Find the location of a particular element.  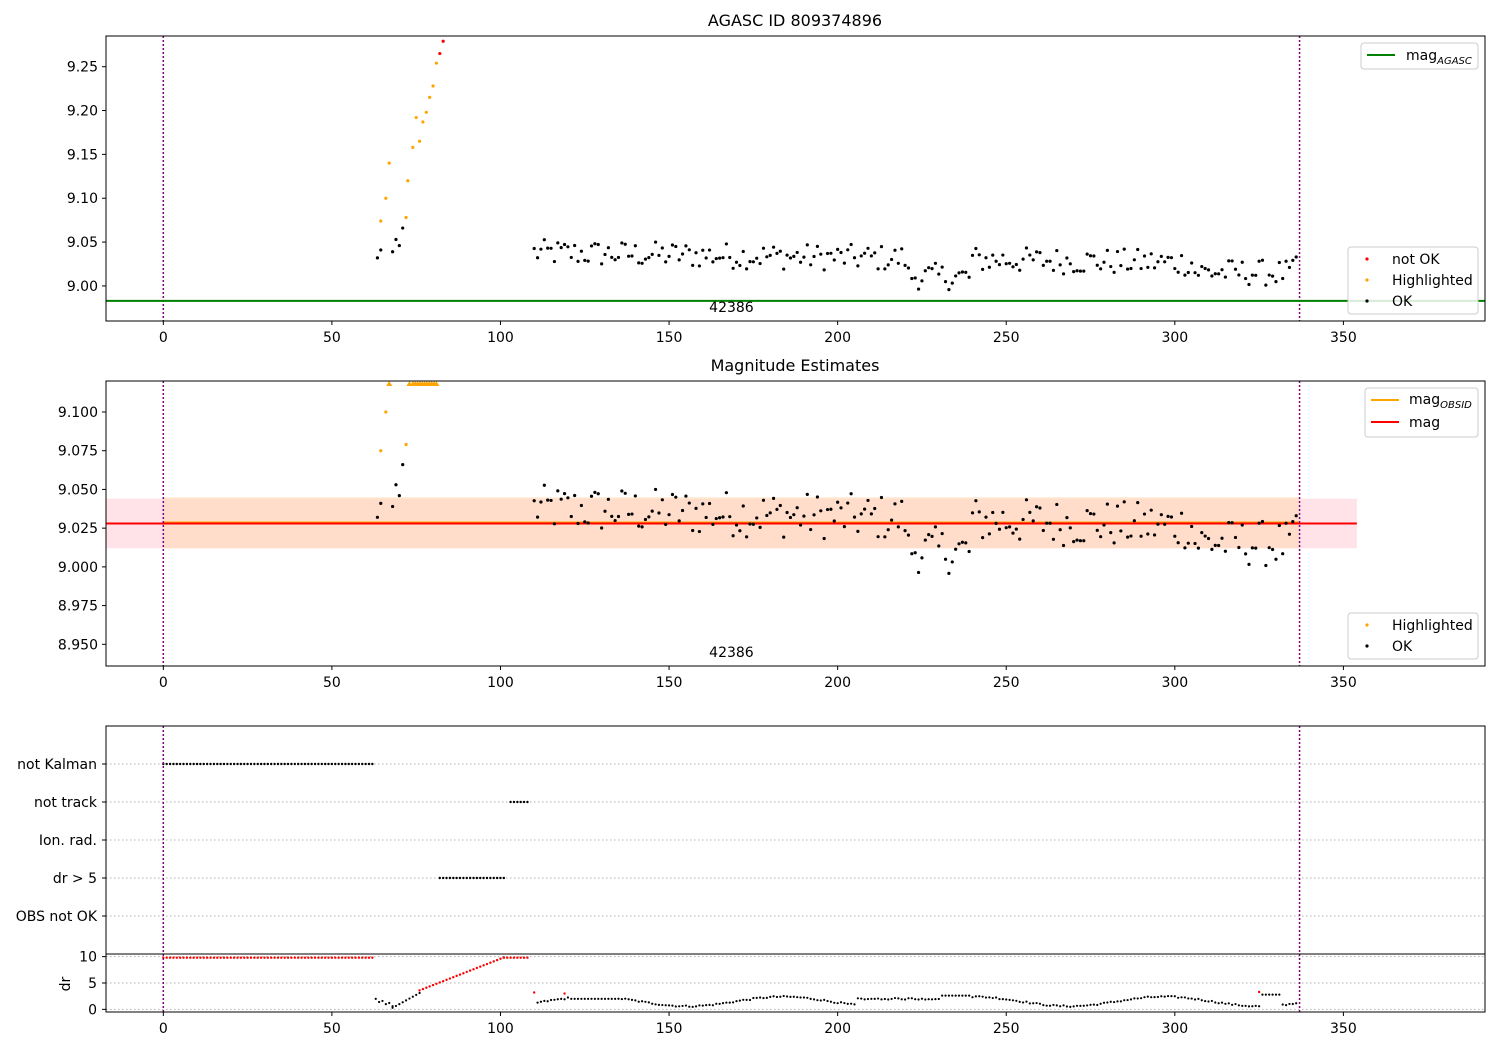

dr-axis-label: dr is located at coordinates (66, 983).